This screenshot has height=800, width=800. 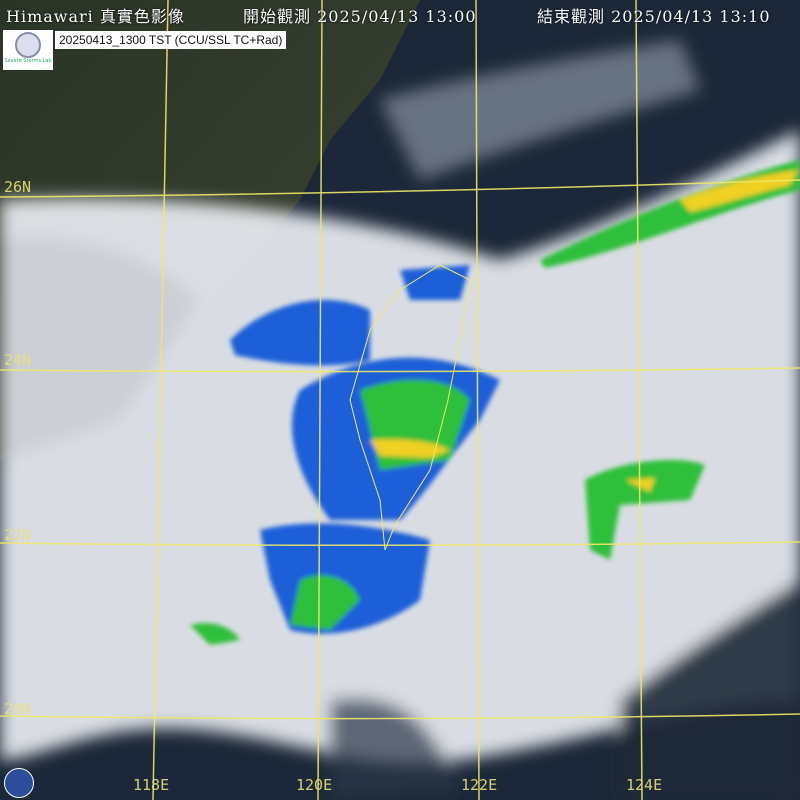 I want to click on lon-label-120e: 120E, so click(x=314, y=785).